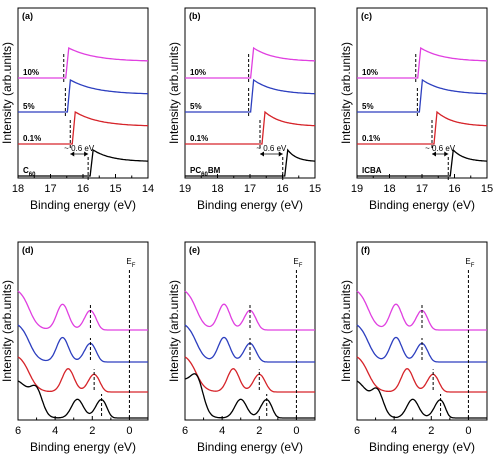 This screenshot has height=468, width=500. Describe the element at coordinates (372, 170) in the screenshot. I see `material-label: ICBA` at that location.